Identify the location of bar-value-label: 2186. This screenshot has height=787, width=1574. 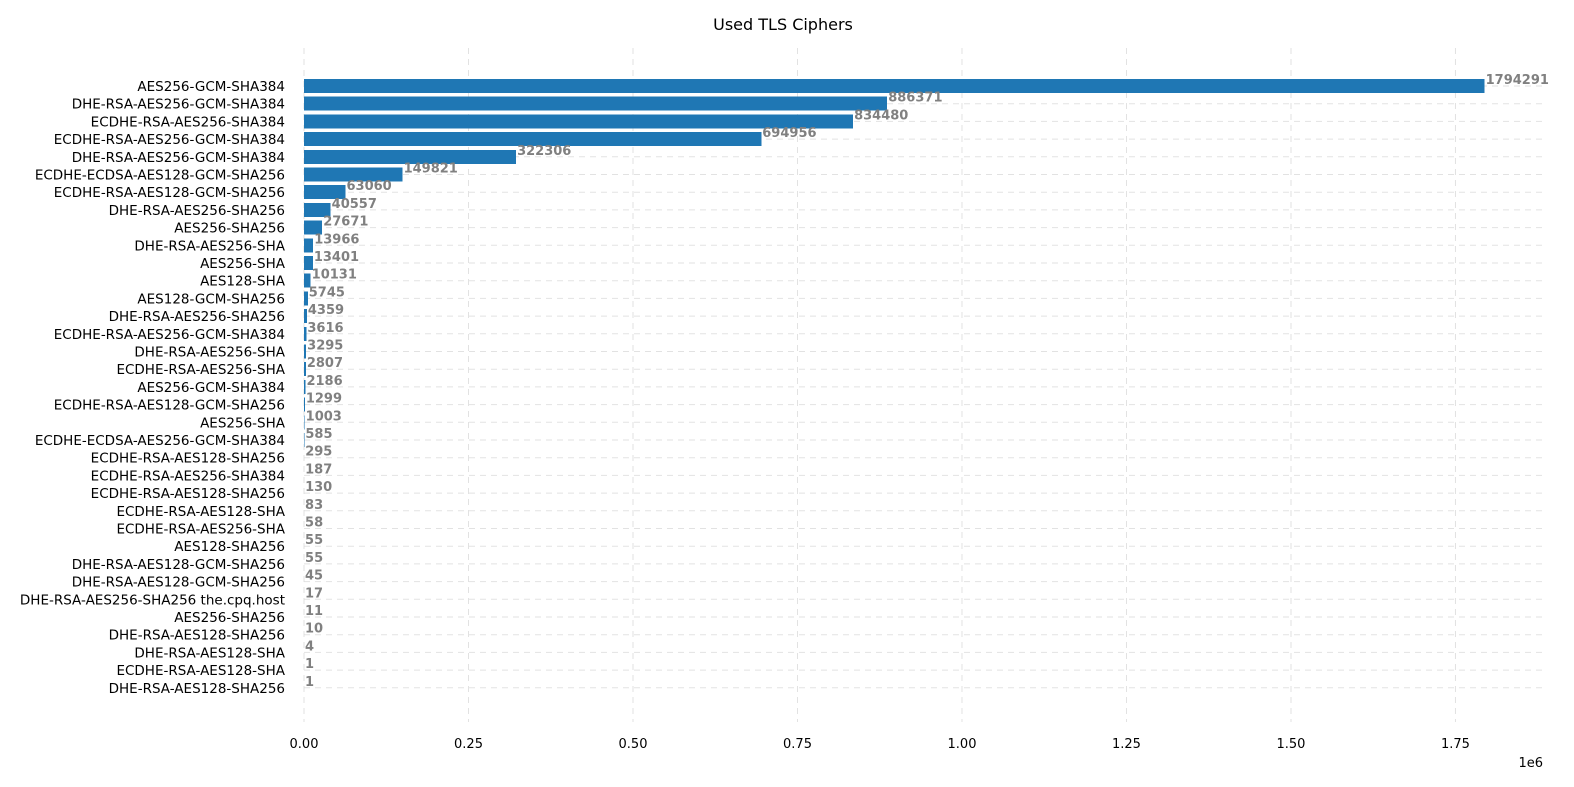
(324, 381).